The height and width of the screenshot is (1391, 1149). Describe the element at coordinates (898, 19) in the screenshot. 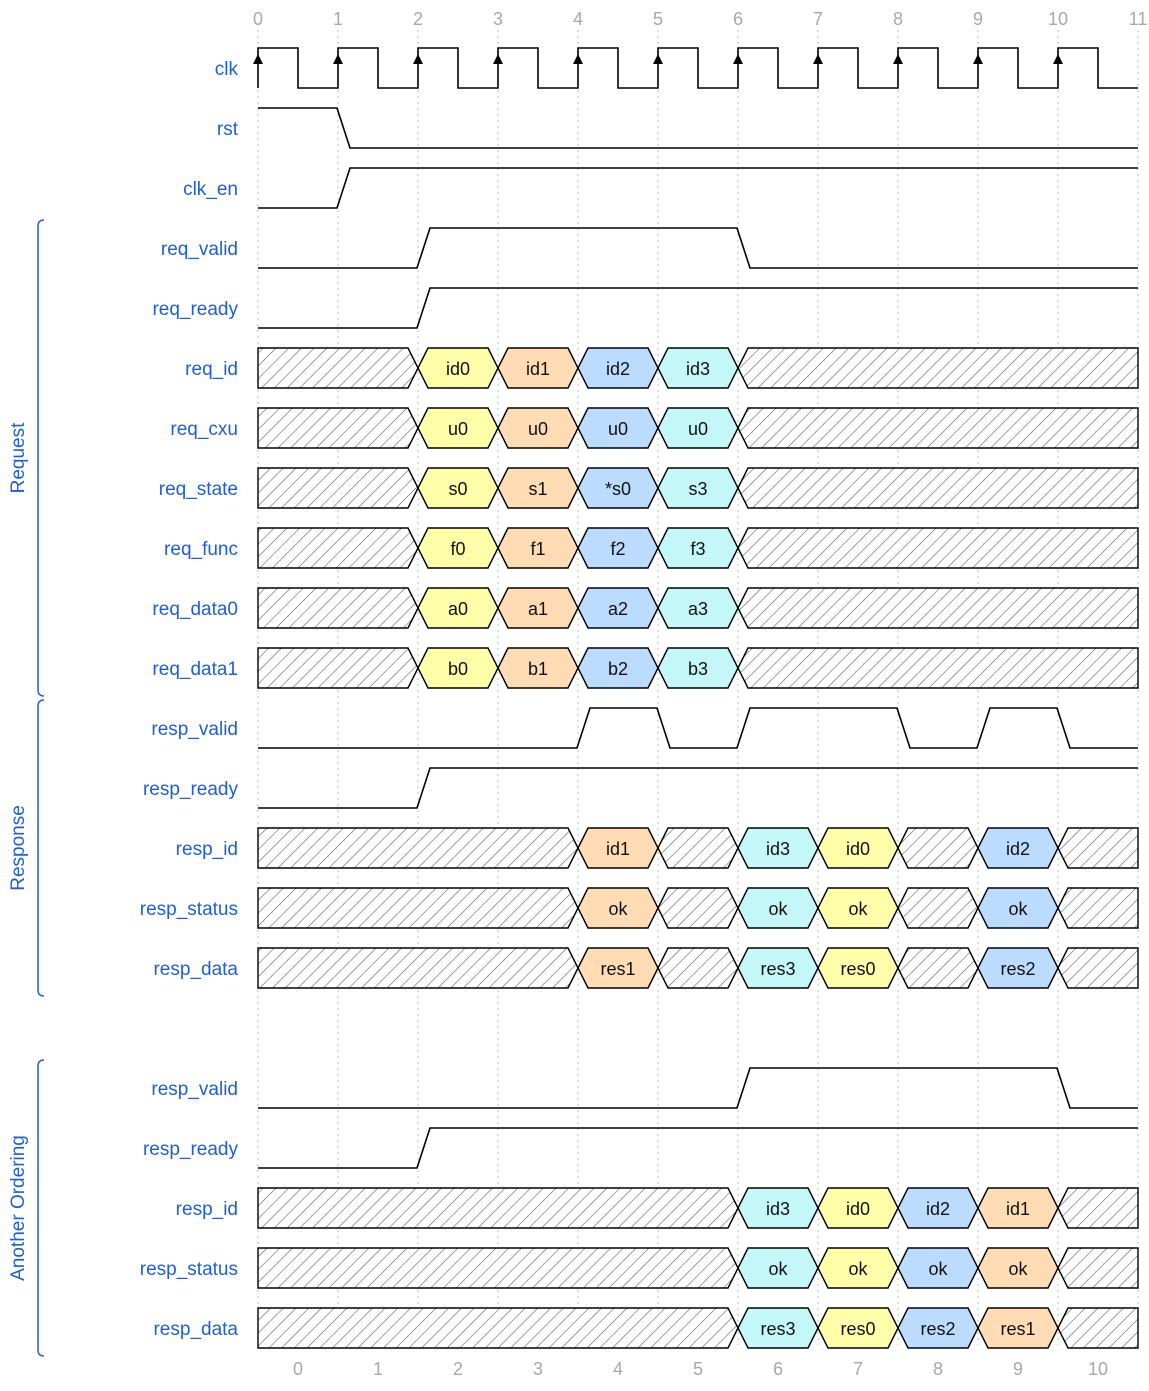

I see `top-tick-label: 8` at that location.